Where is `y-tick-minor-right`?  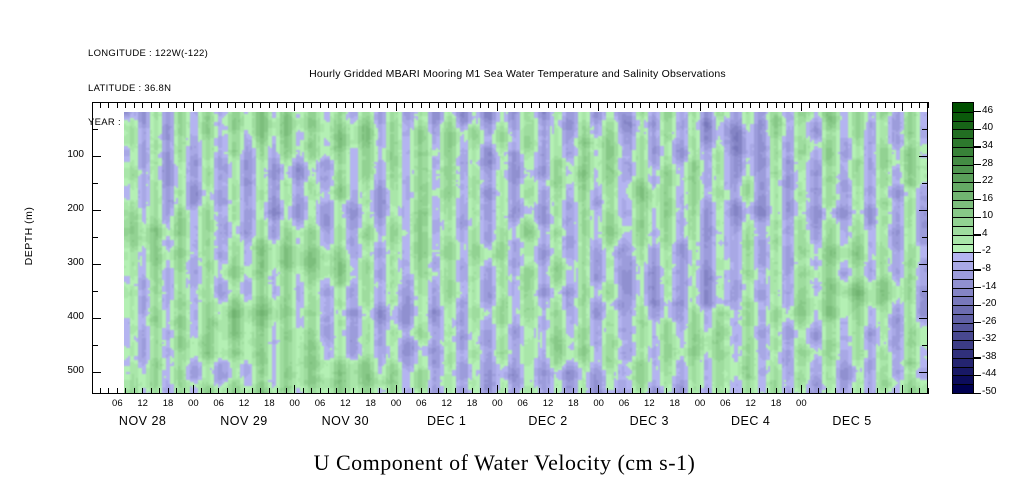
y-tick-minor-right is located at coordinates (925, 237).